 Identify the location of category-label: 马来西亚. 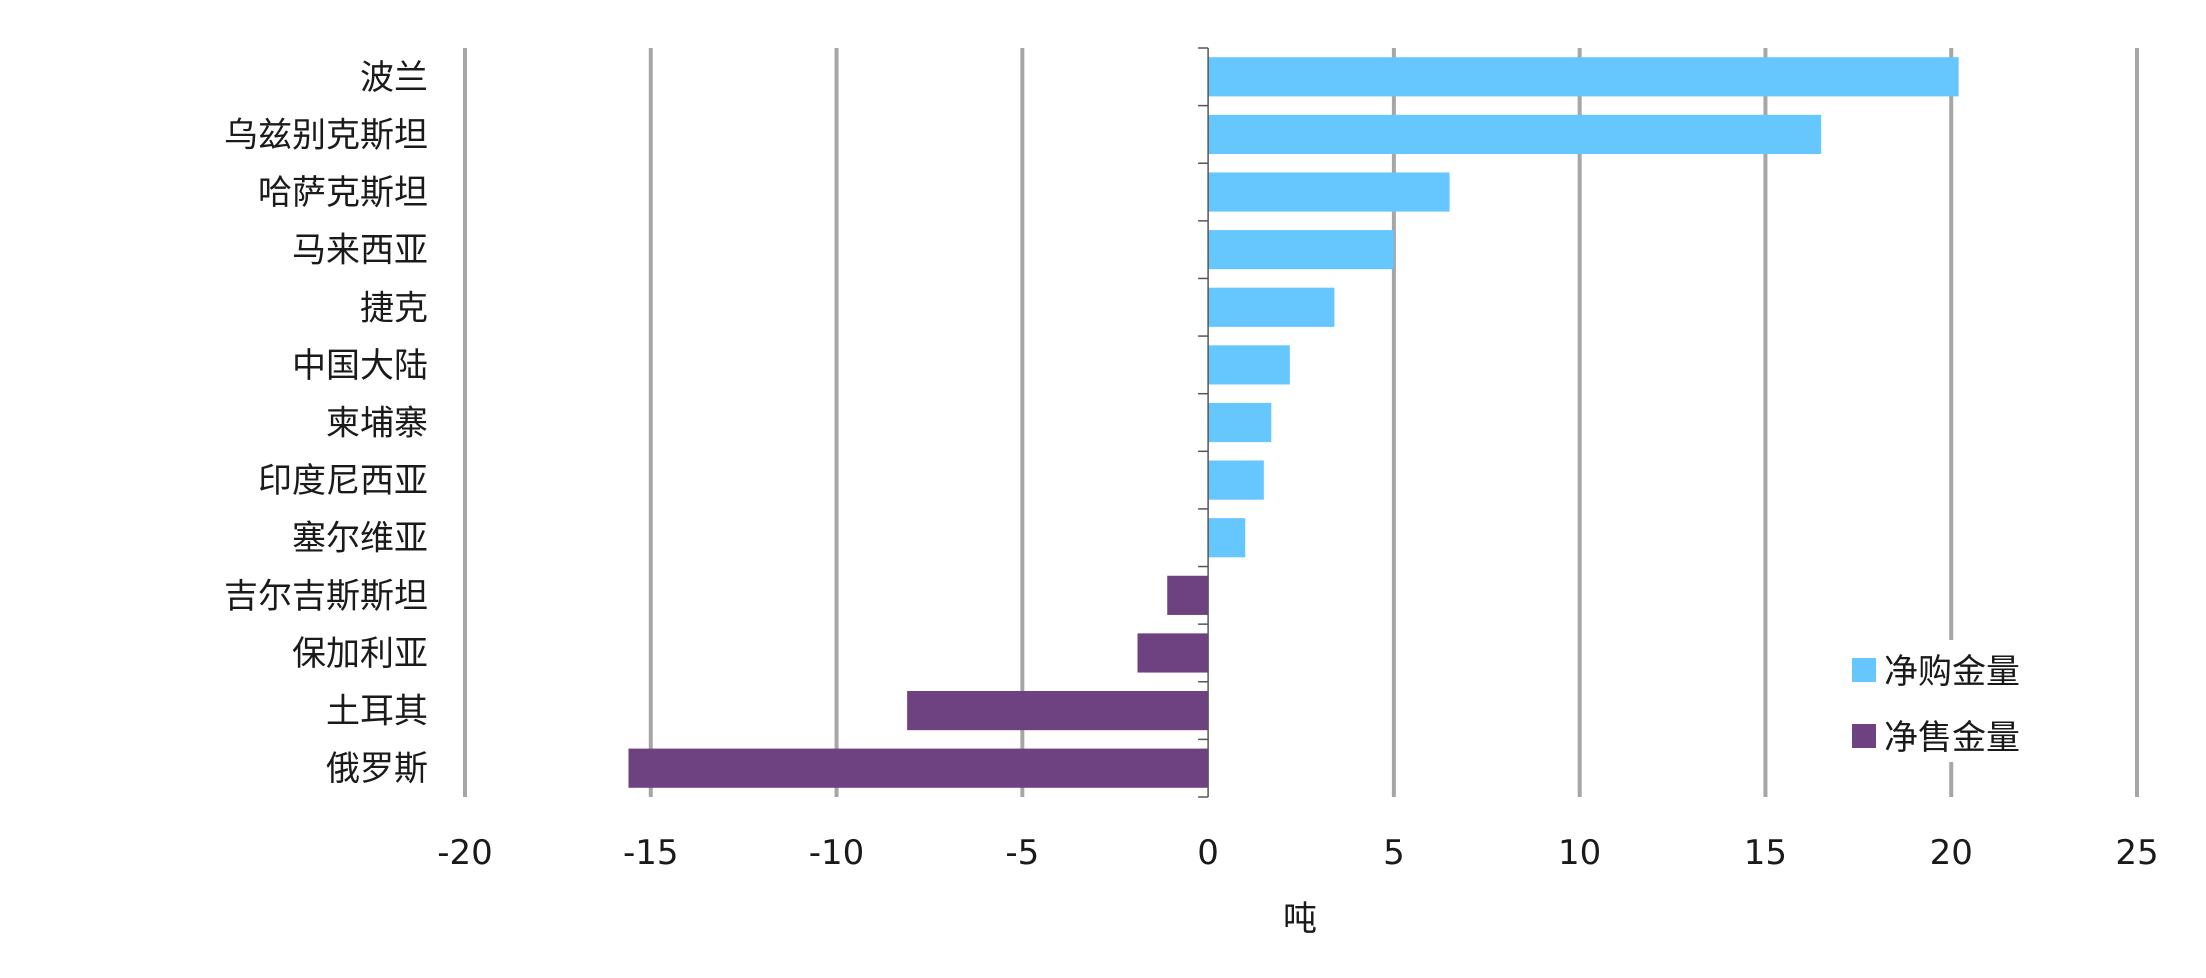
(360, 251).